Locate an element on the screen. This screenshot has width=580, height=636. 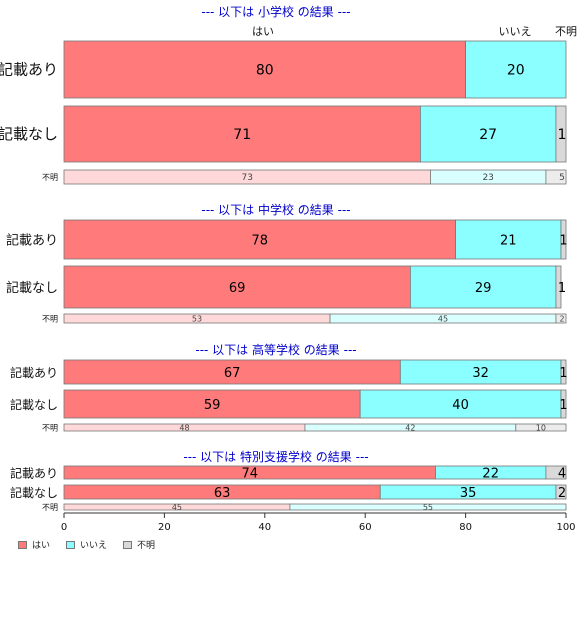
value-label-no-3-1: 32 is located at coordinates (480, 373).